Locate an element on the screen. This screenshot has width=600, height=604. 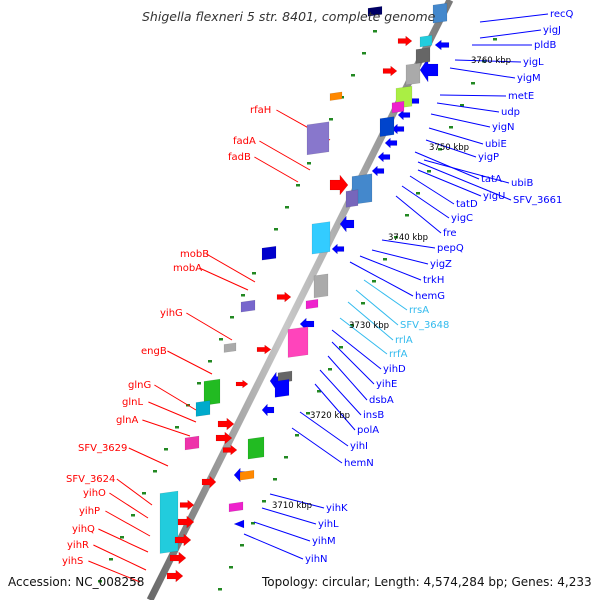
gene-label: yihL is located at coordinates (328, 524).